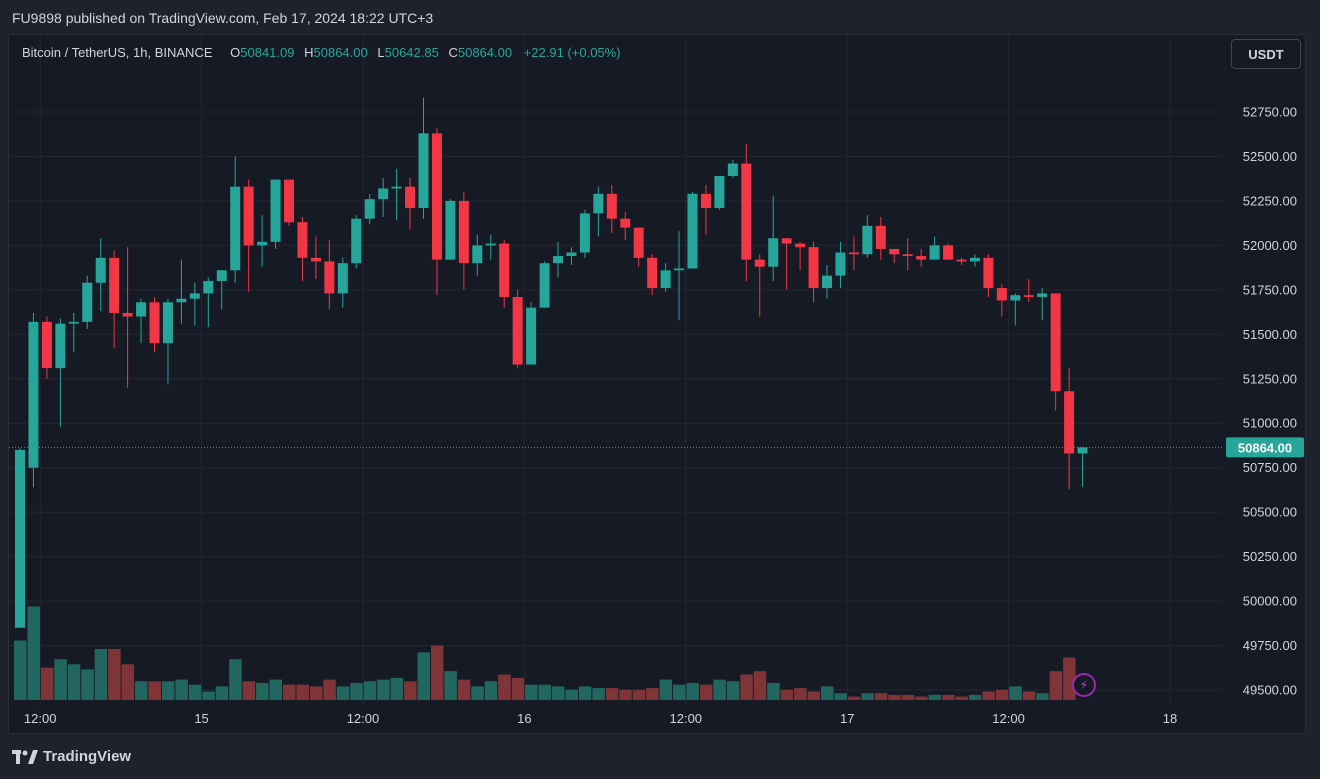 This screenshot has width=1320, height=779. I want to click on time-axis-label: 17, so click(847, 718).